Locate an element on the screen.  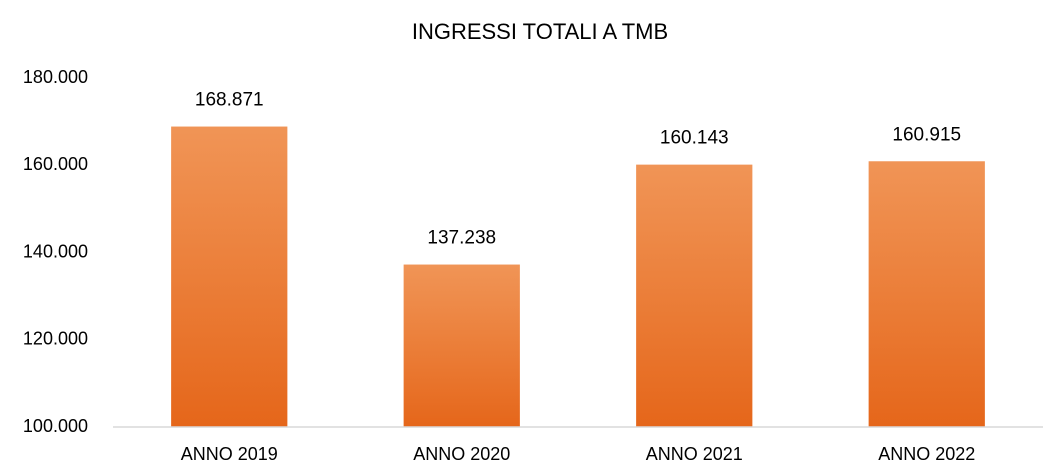
x-tick-label: ANNO 2022 is located at coordinates (926, 454).